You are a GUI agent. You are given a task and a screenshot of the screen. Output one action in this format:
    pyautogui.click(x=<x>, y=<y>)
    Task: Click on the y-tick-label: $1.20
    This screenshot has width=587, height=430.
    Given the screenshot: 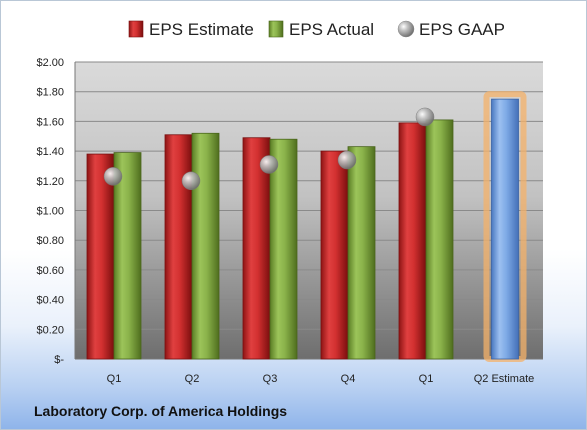 What is the action you would take?
    pyautogui.click(x=50, y=182)
    